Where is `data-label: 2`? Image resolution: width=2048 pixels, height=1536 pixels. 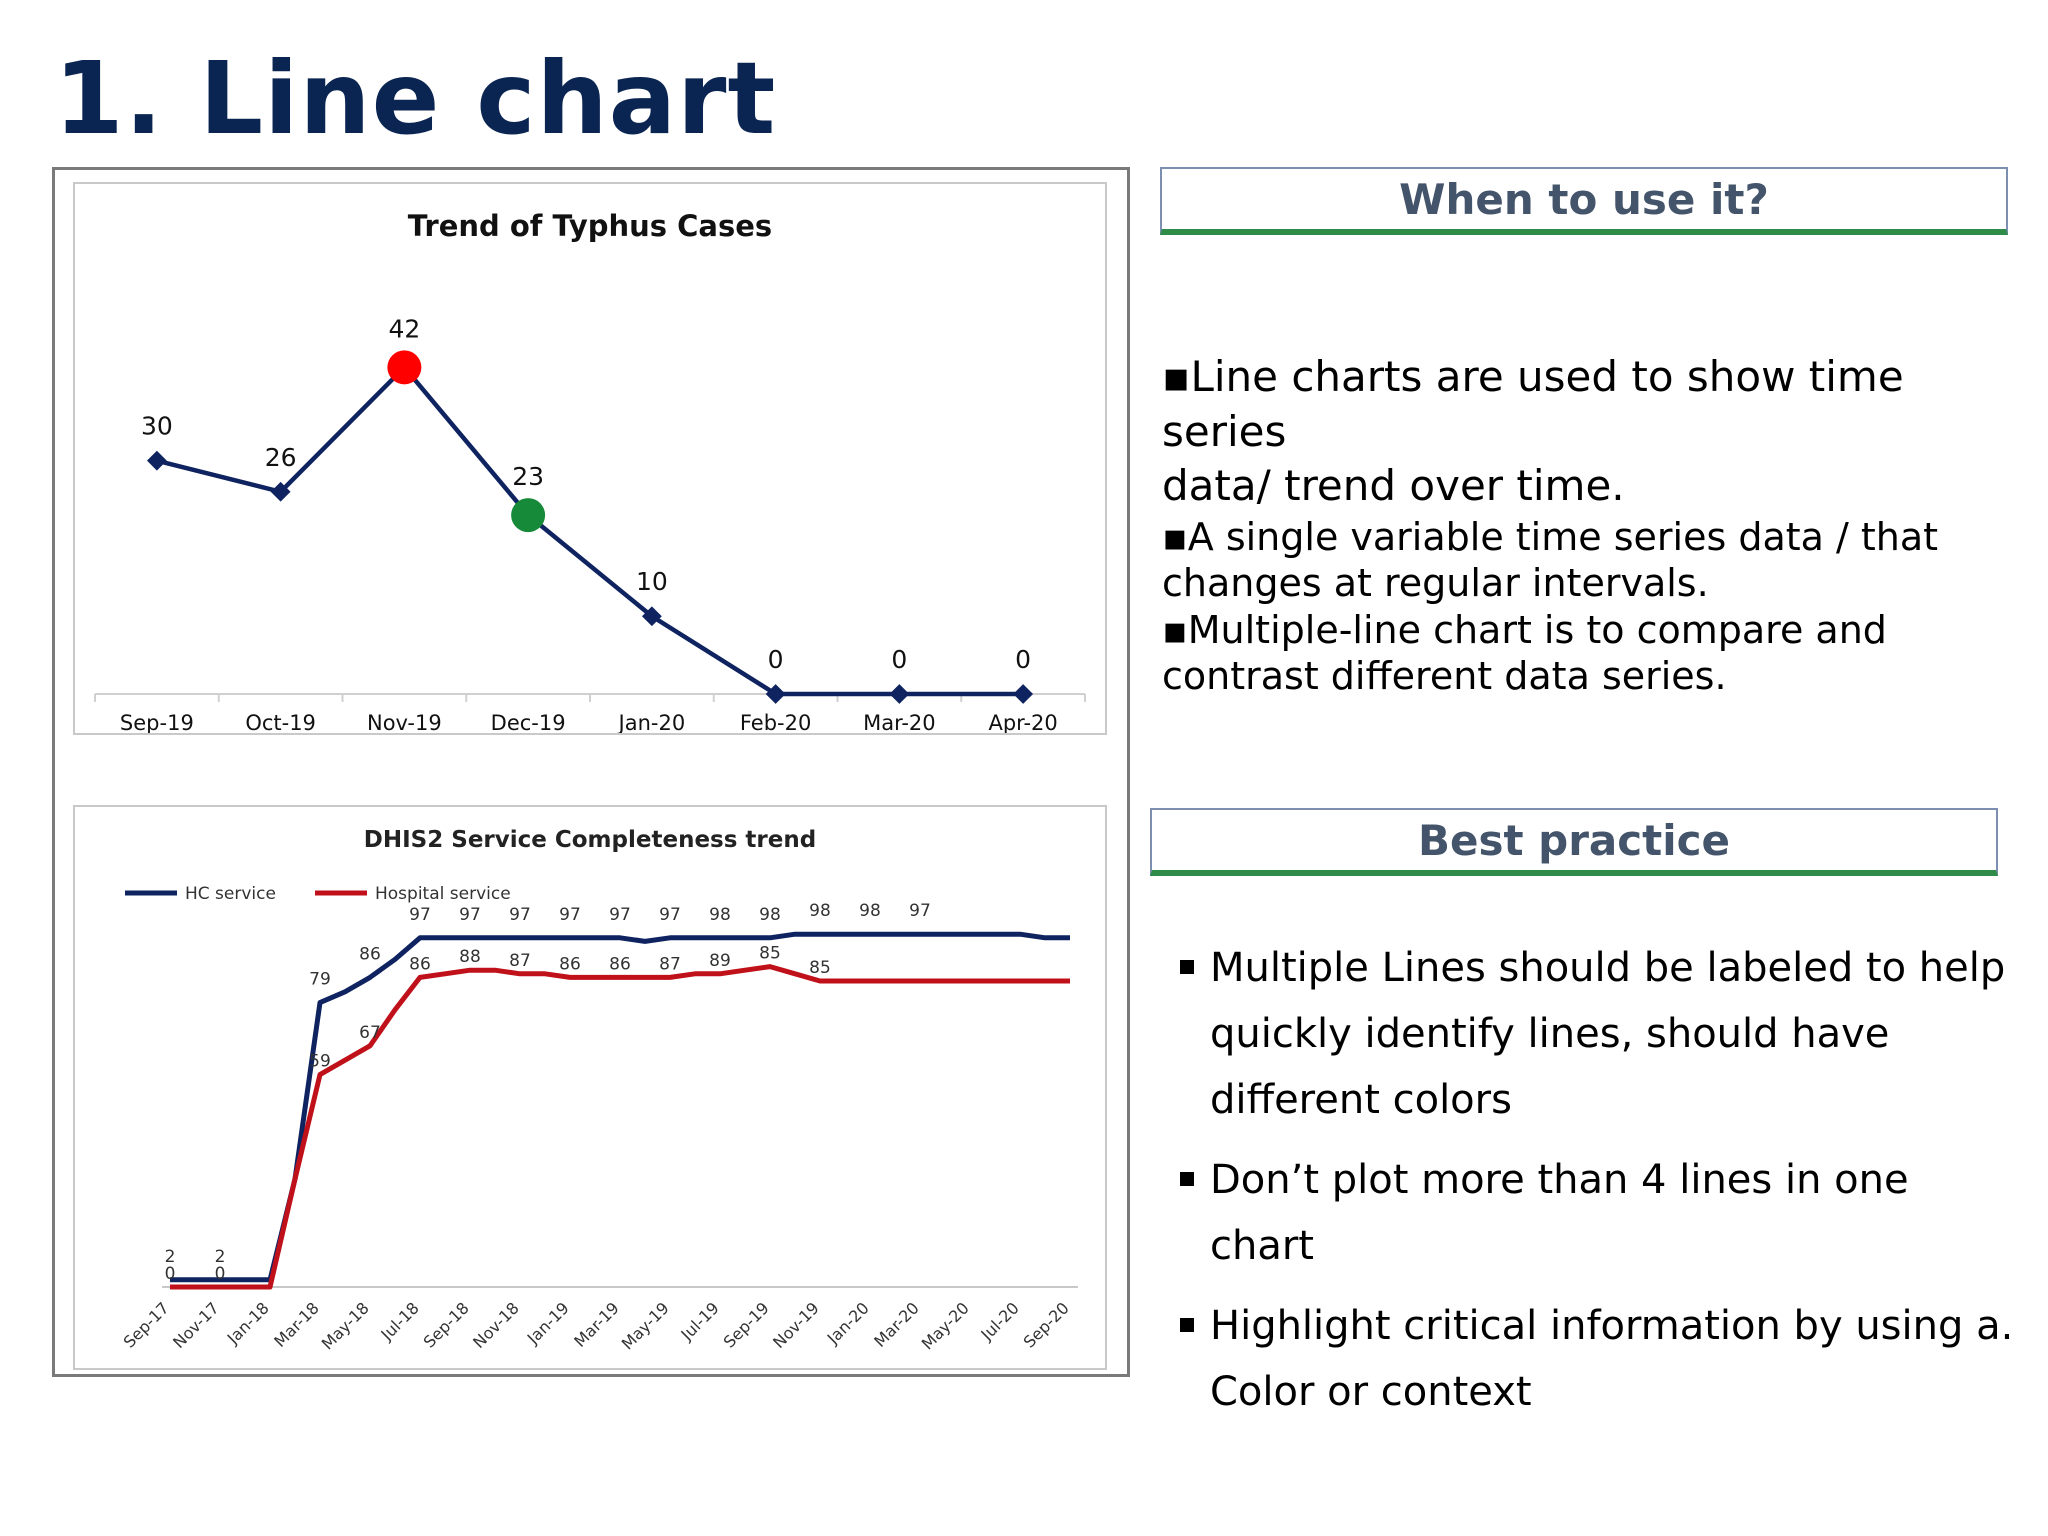
data-label: 2 is located at coordinates (170, 1257).